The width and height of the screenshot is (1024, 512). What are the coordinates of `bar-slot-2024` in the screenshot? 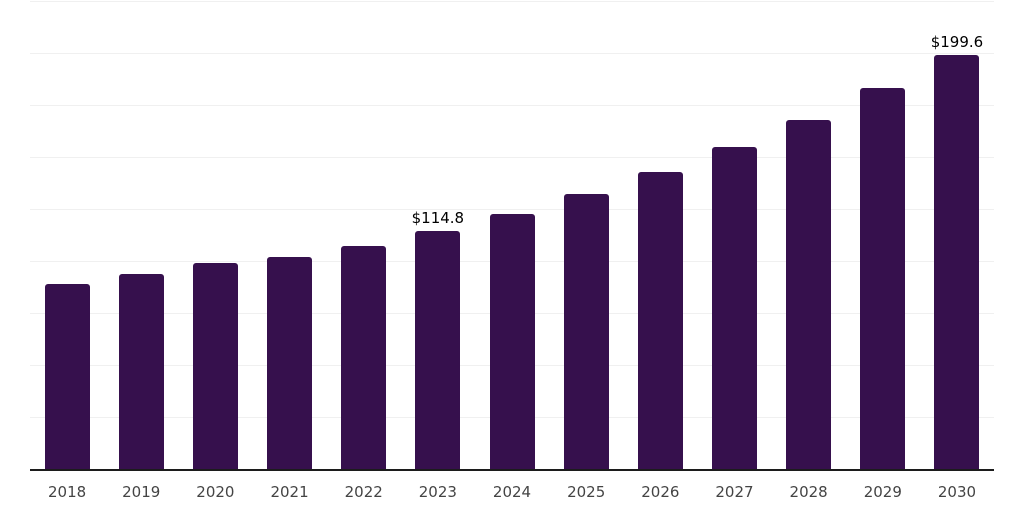 It's located at (512, 236).